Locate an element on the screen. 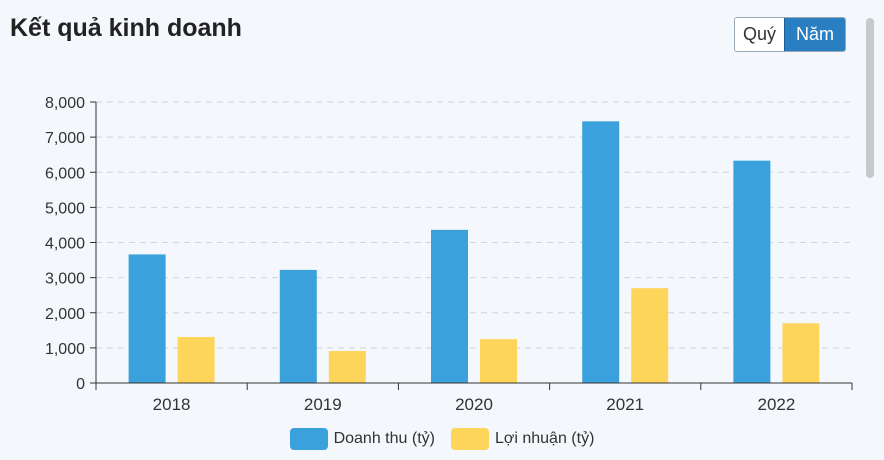 This screenshot has width=884, height=460. legend-swatch-profit is located at coordinates (469, 439).